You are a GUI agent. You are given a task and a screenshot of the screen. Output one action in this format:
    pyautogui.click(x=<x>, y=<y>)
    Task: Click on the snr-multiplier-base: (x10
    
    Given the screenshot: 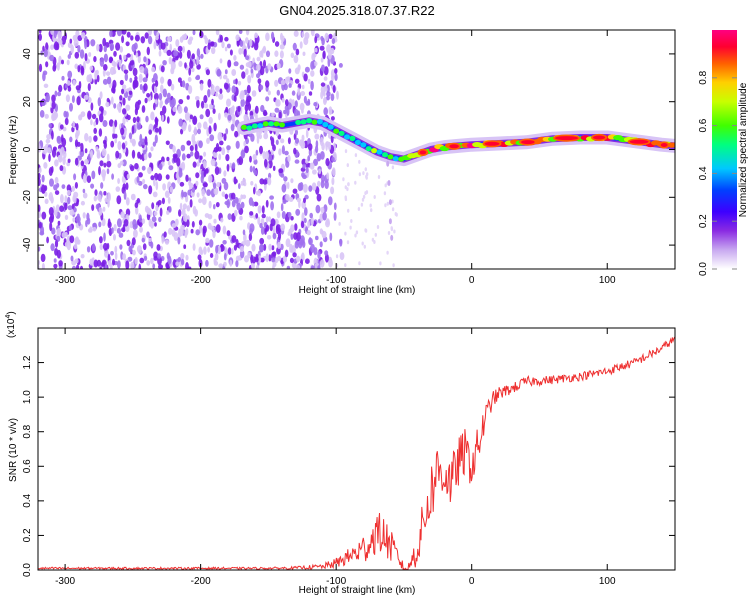 What is the action you would take?
    pyautogui.click(x=11, y=328)
    